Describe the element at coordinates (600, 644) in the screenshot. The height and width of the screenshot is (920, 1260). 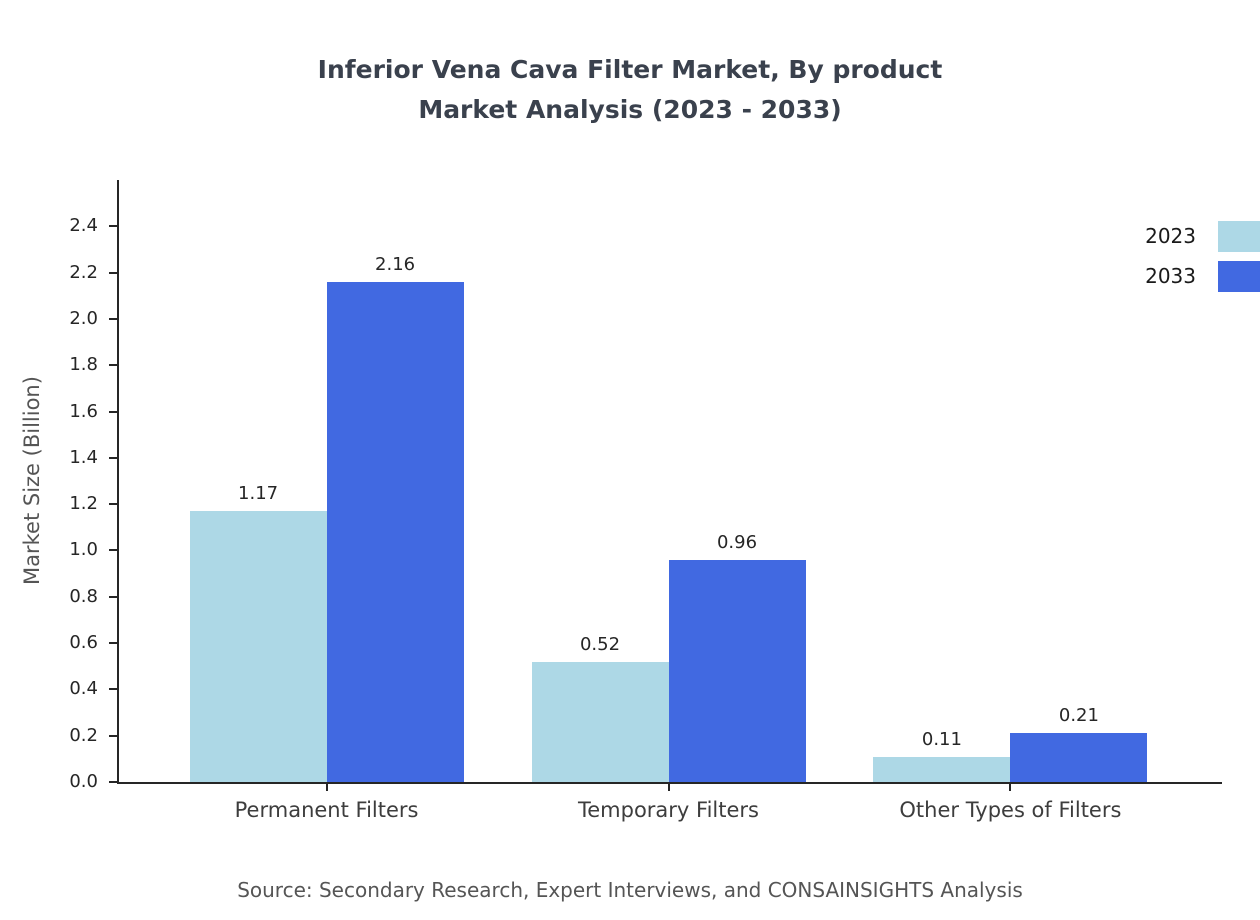
I see `bar-value-label: 0.52` at that location.